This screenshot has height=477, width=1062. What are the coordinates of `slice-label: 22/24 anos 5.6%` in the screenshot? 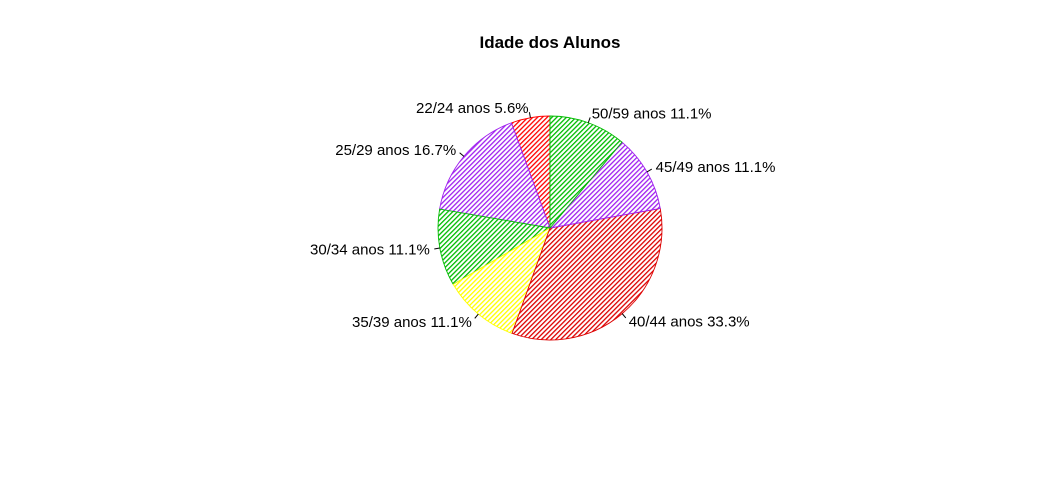 It's located at (472, 108).